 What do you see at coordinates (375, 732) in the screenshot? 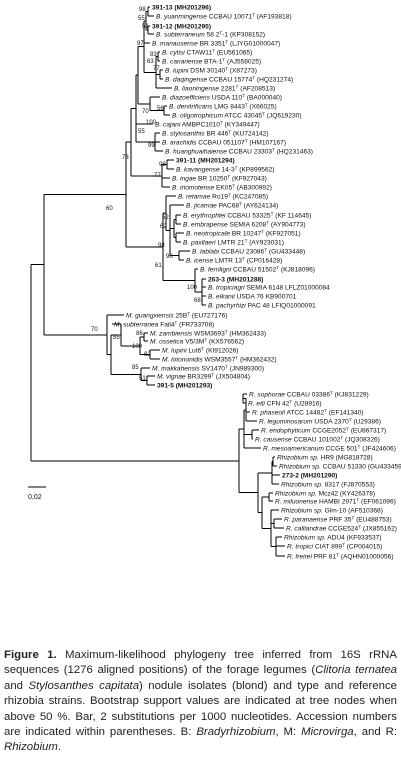
I see `caption-text-5: , and R:` at bounding box center [375, 732].